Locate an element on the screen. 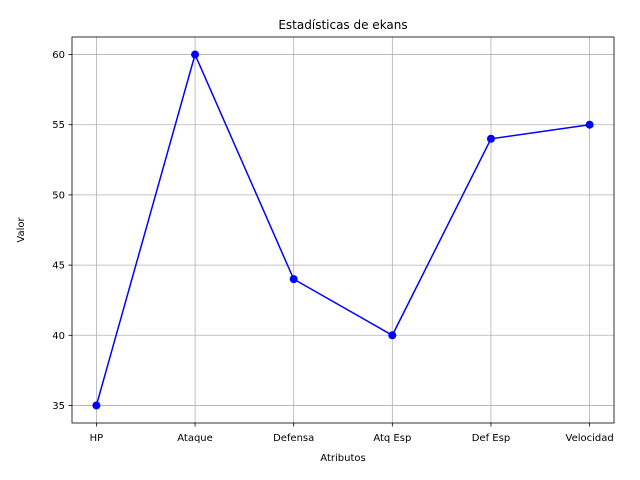 Image resolution: width=640 pixels, height=480 pixels. y-axis-label: Valor is located at coordinates (21, 230).